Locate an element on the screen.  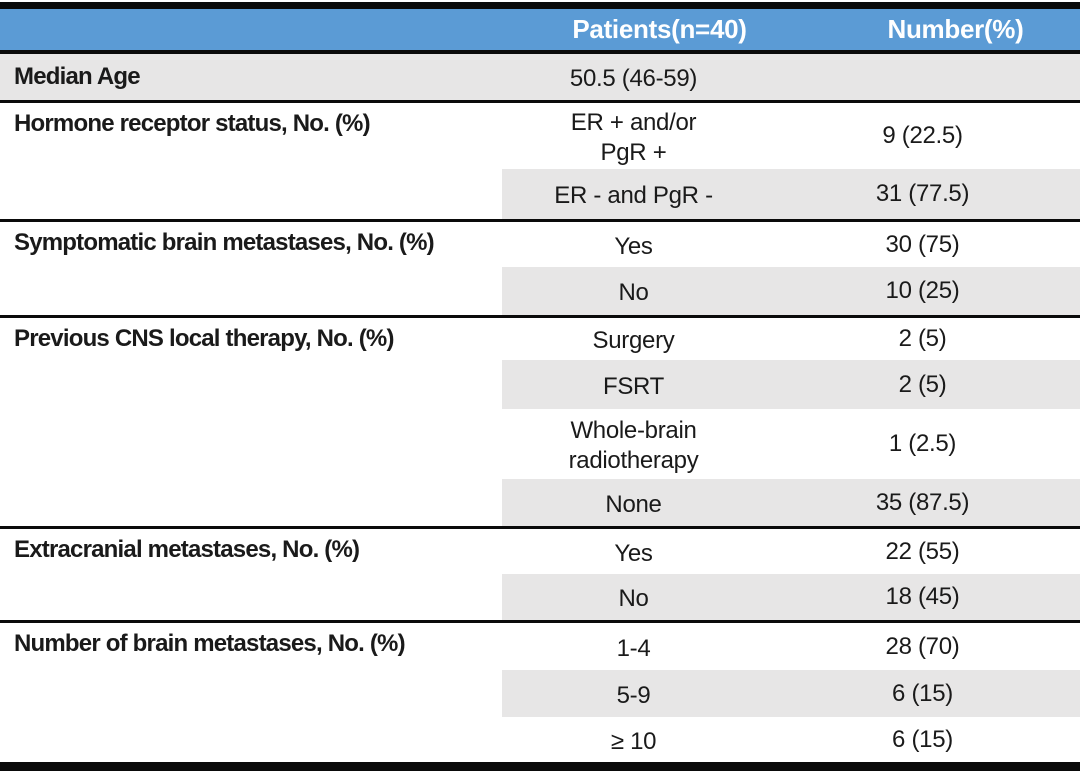
column-header-patients: Patients(n=40) is located at coordinates (659, 29).